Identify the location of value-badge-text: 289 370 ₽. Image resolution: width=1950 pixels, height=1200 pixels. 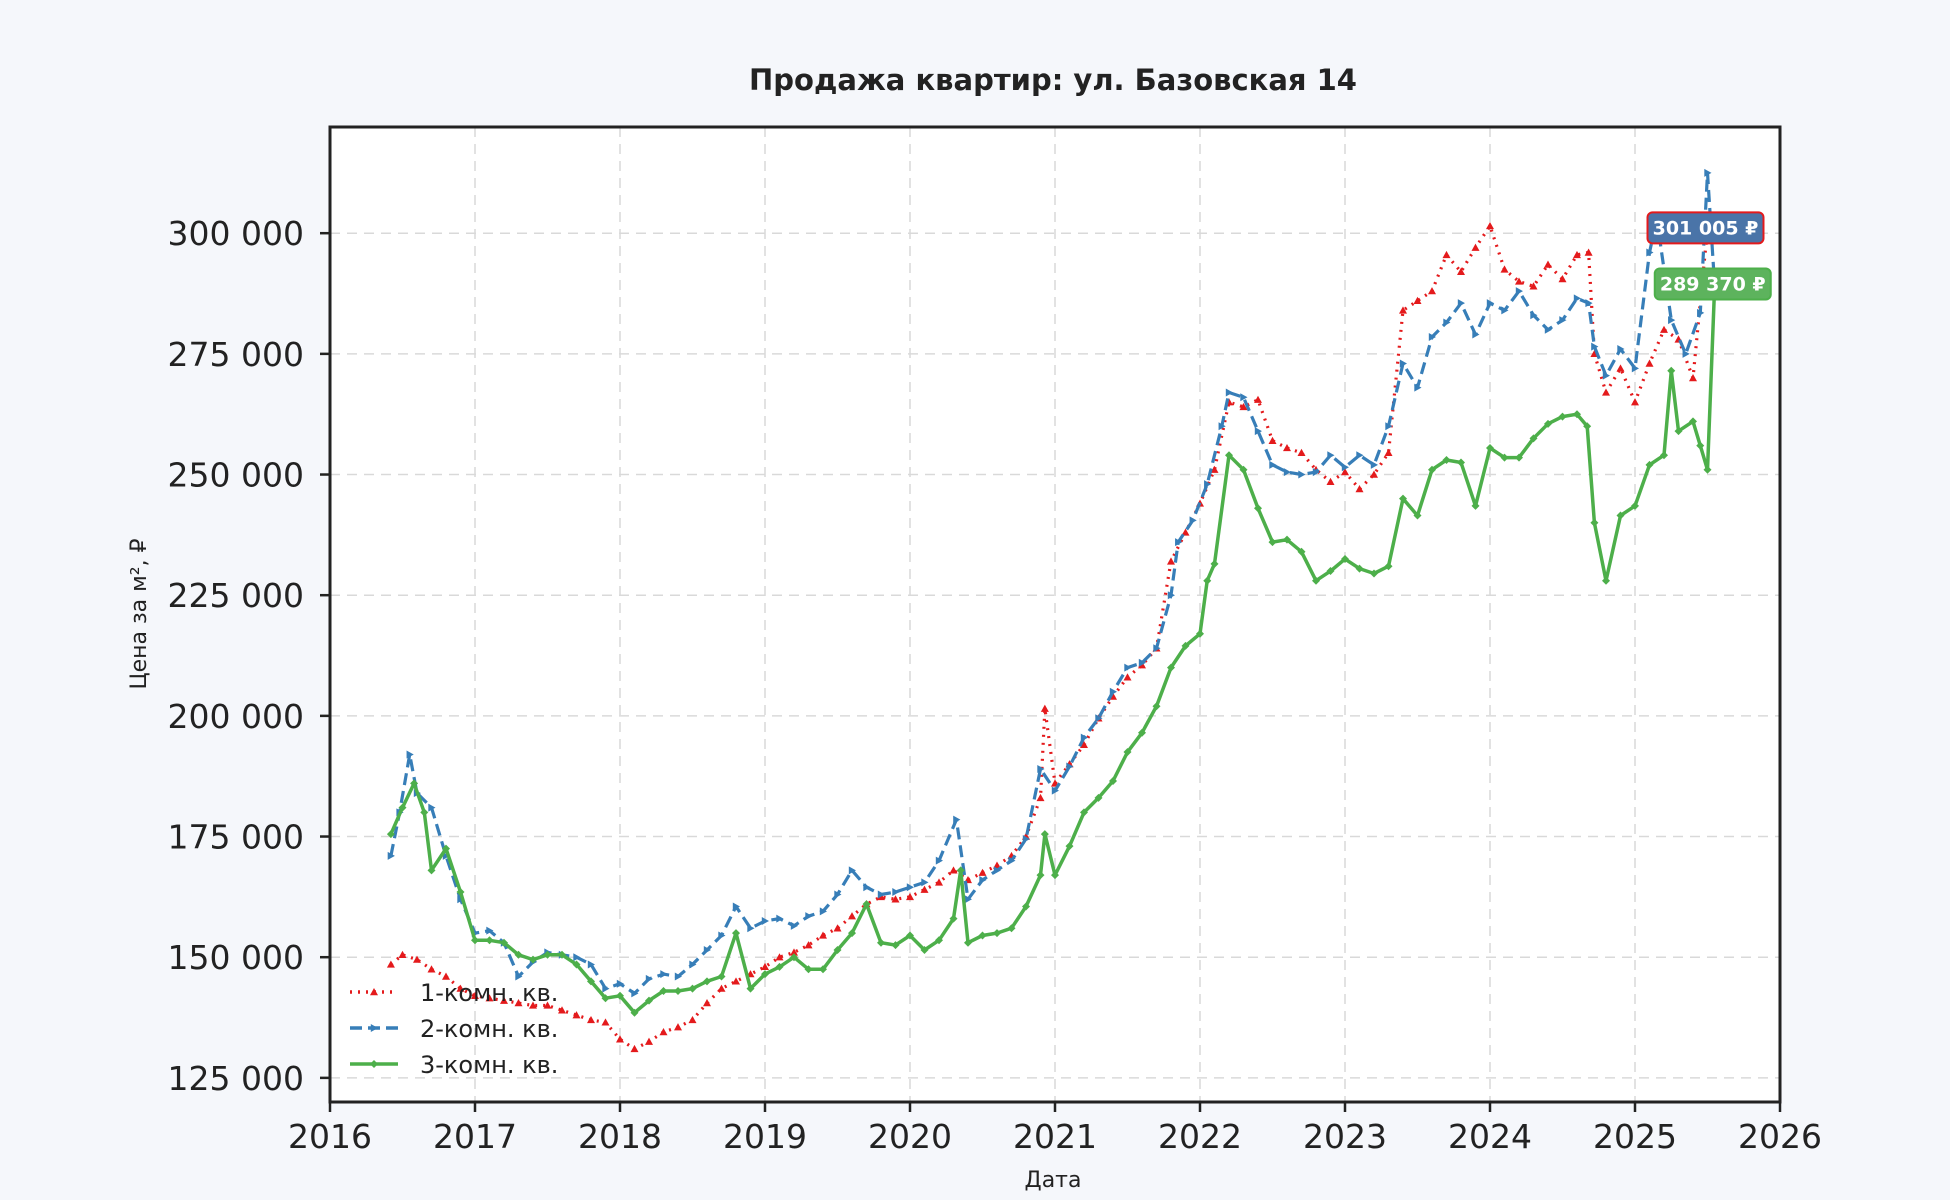
(1713, 284).